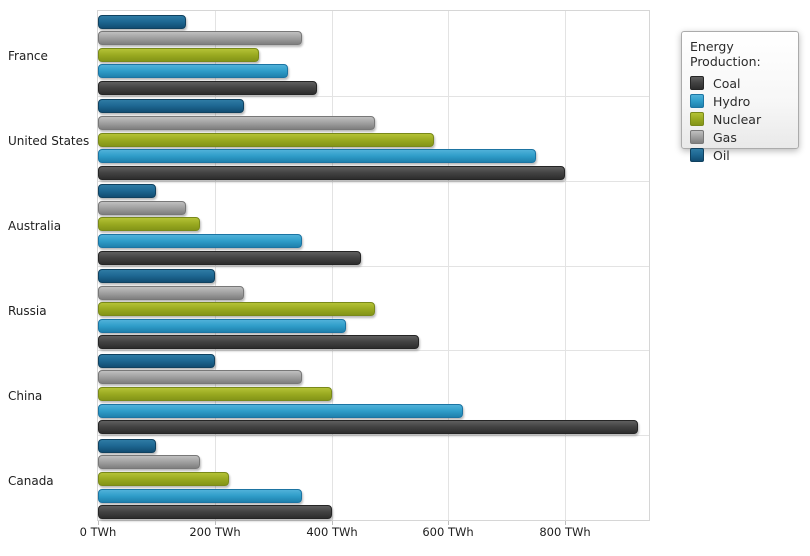 The width and height of the screenshot is (810, 556). Describe the element at coordinates (27, 310) in the screenshot. I see `category-label-russia: Russia` at that location.